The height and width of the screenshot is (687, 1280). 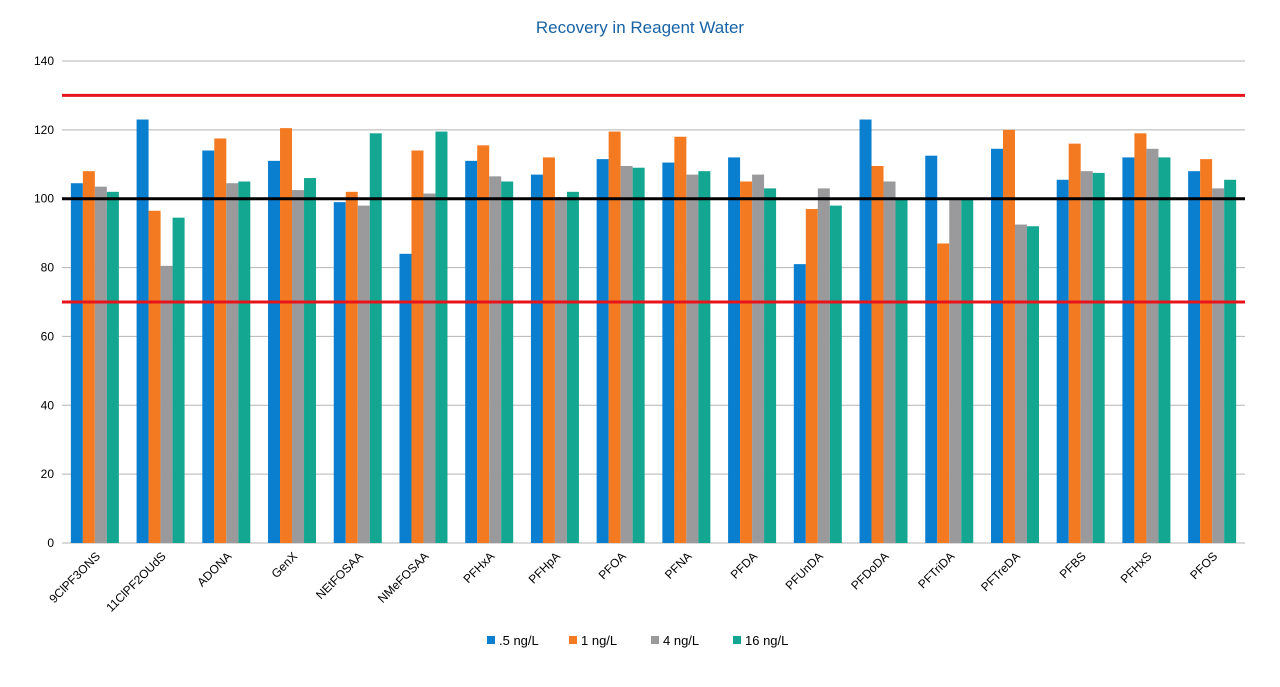 What do you see at coordinates (48, 474) in the screenshot?
I see `y-tick-label: 20` at bounding box center [48, 474].